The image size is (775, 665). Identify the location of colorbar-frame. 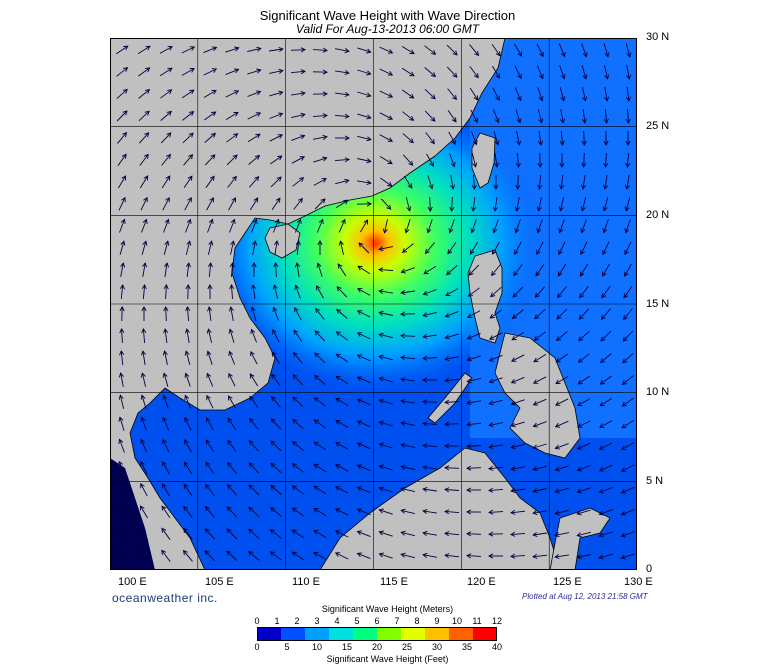
(377, 634).